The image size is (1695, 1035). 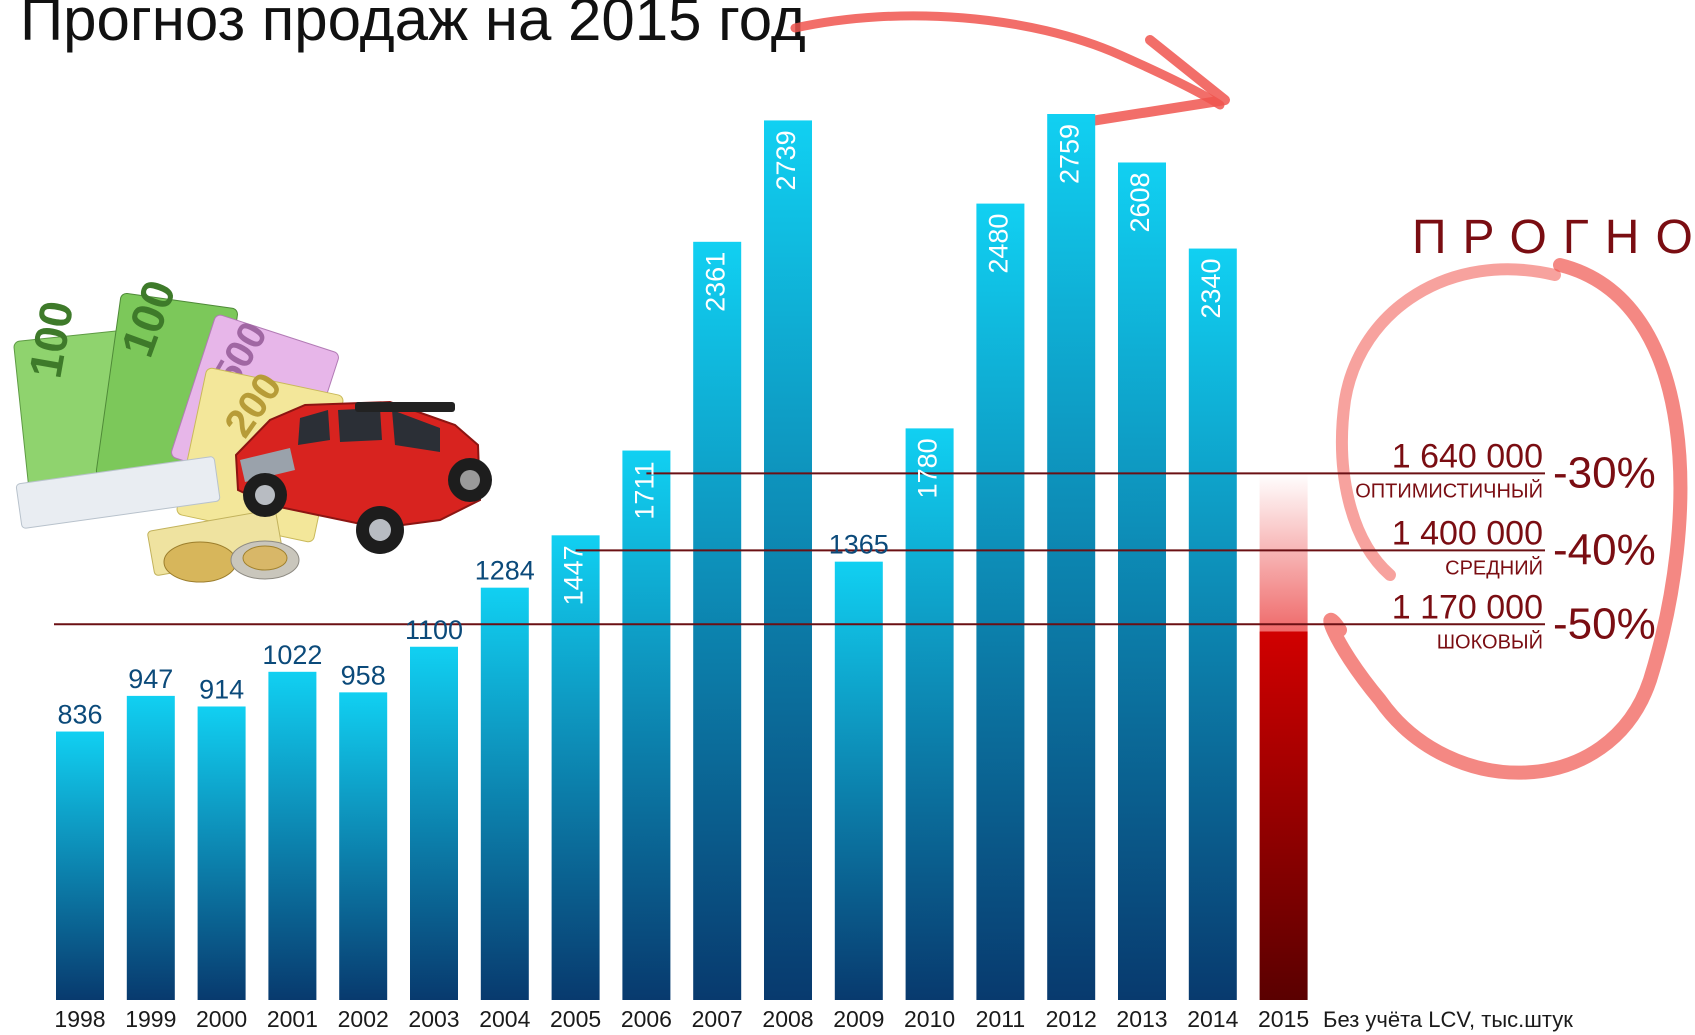 I want to click on hand-drawn-arrow-icon, so click(x=1010, y=69).